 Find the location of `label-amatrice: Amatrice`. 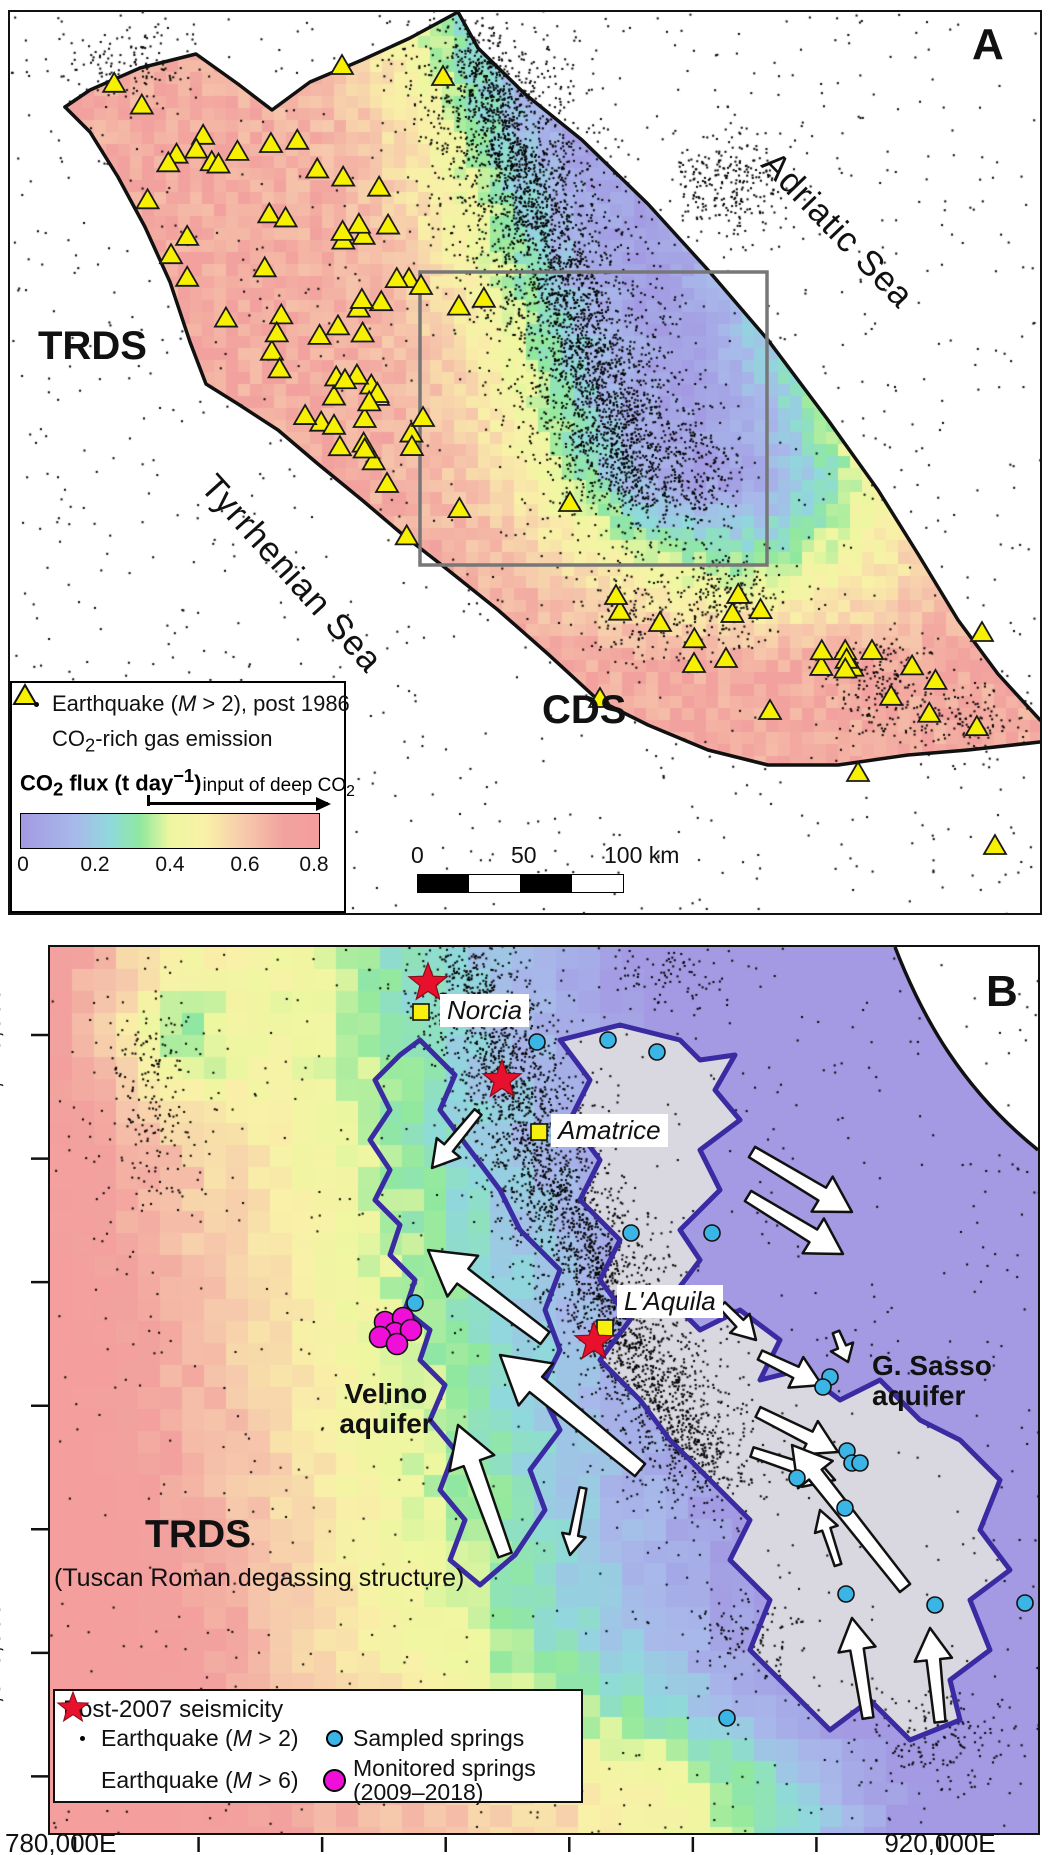

label-amatrice: Amatrice is located at coordinates (609, 1130).